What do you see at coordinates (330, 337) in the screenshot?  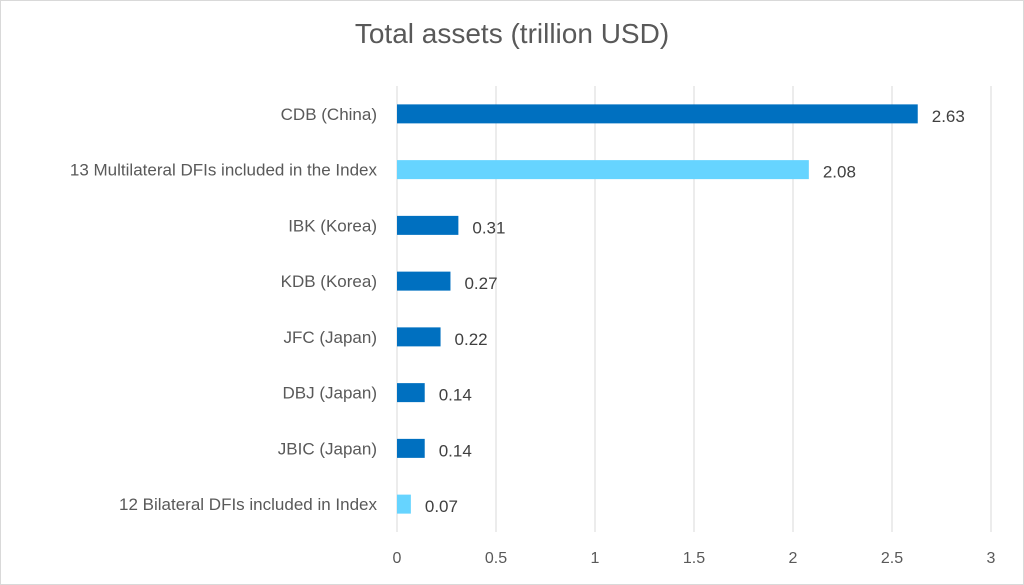 I see `category-label: JFC (Japan)` at bounding box center [330, 337].